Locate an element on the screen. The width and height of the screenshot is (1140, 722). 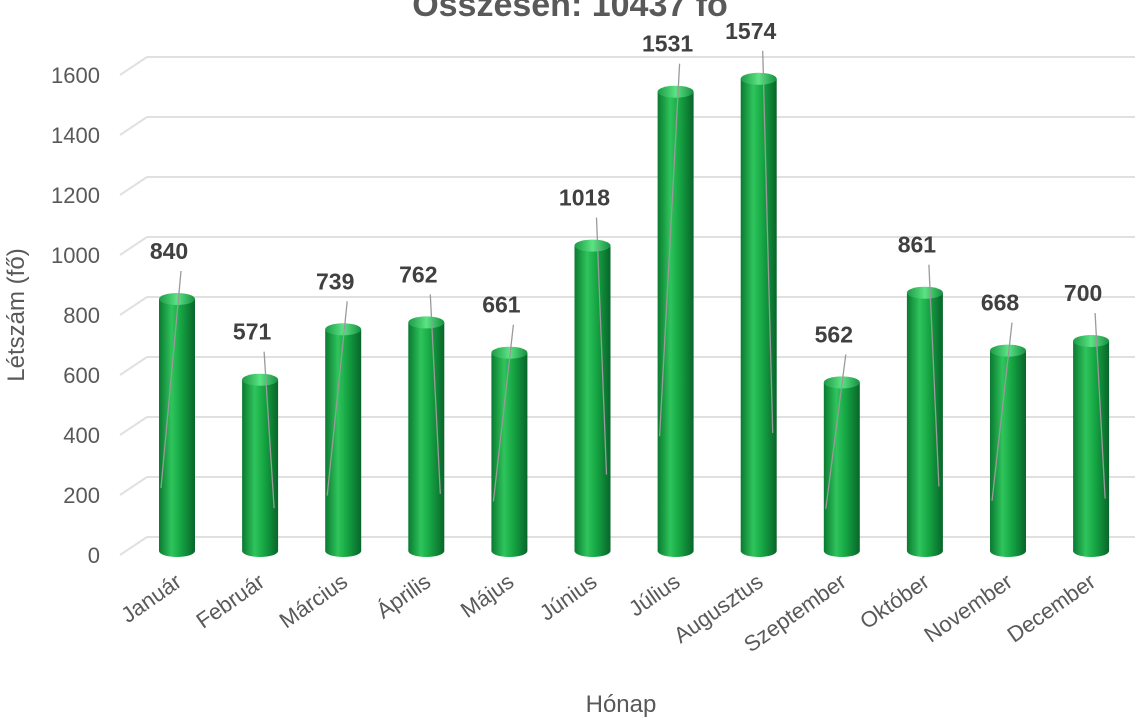
x-tick-label: Január is located at coordinates (150, 598).